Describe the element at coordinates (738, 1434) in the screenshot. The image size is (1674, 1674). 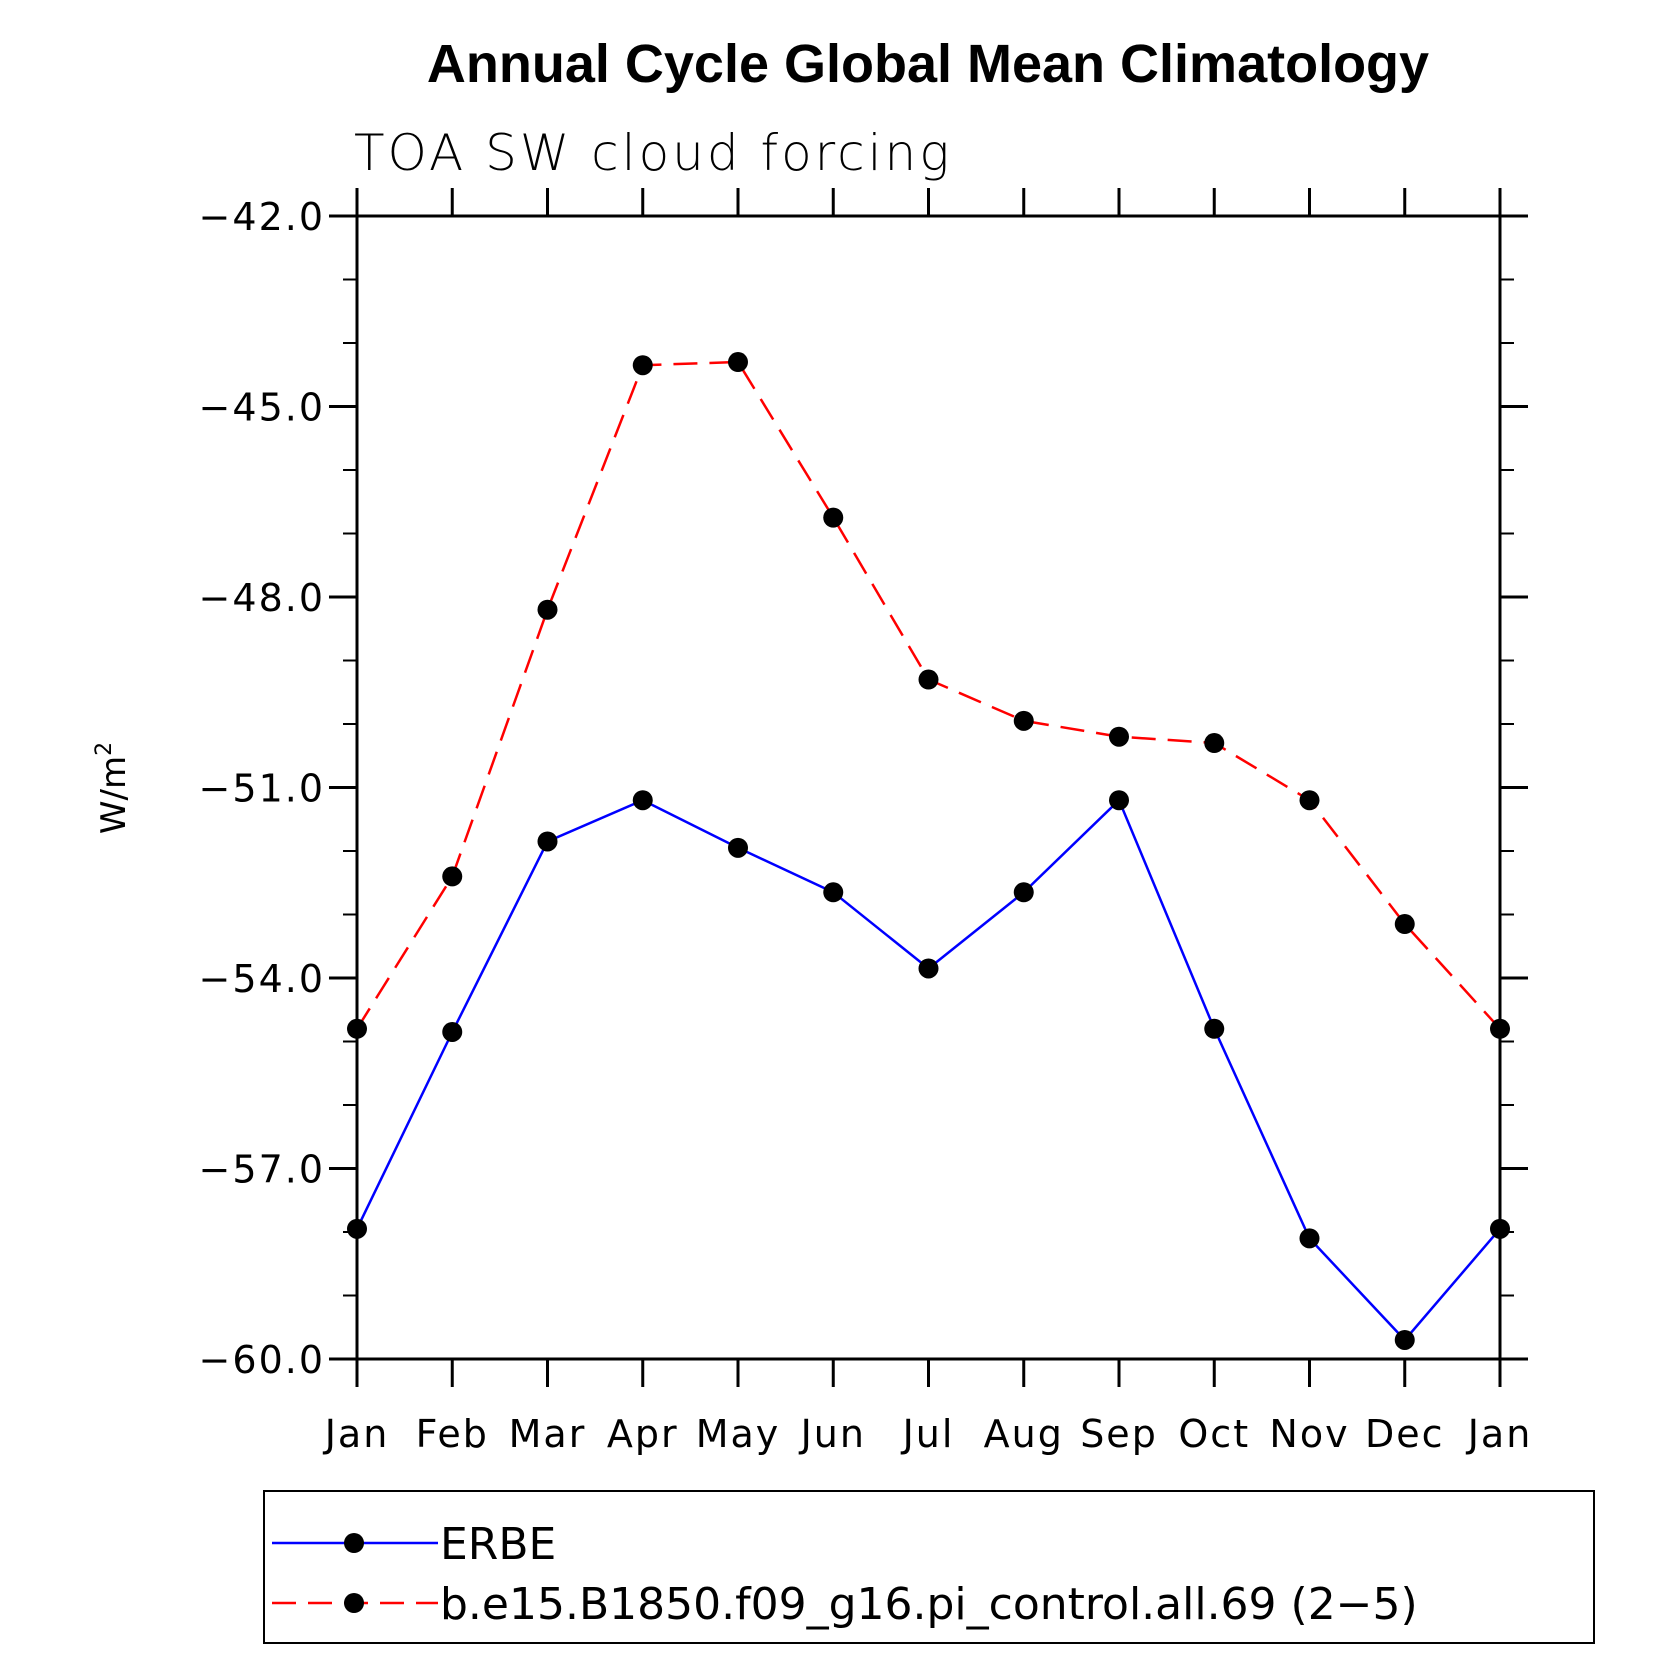
I see `x-tick-label: May` at that location.